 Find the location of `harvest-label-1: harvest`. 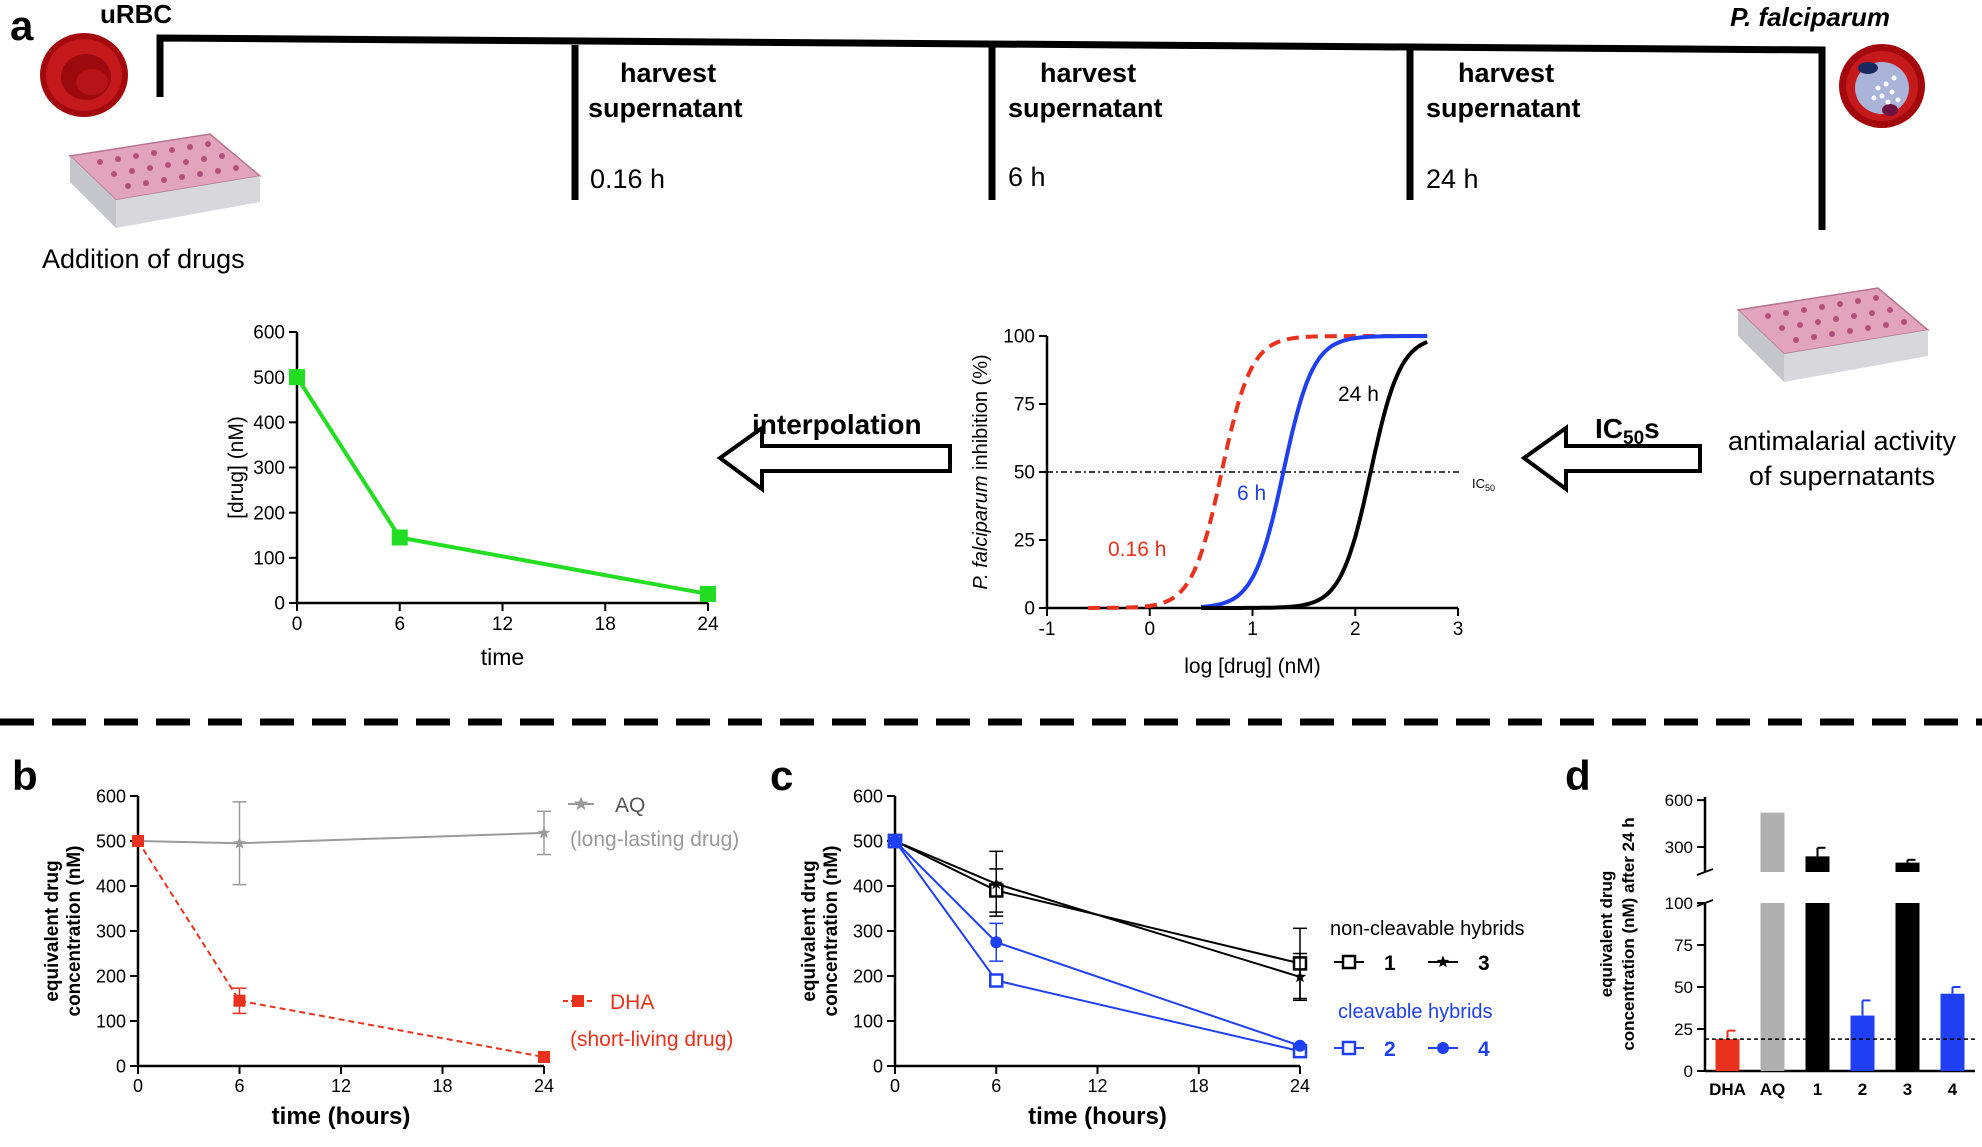

harvest-label-1: harvest is located at coordinates (668, 73).